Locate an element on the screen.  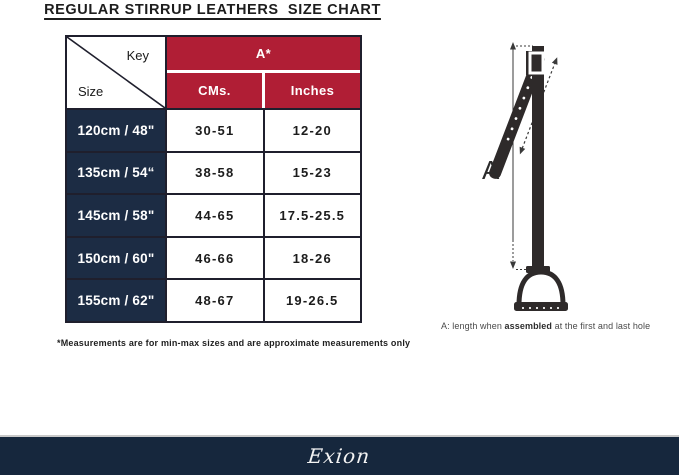
table-row: 145cm / 58" 44-65 17.5-25.5 is located at coordinates (213, 214).